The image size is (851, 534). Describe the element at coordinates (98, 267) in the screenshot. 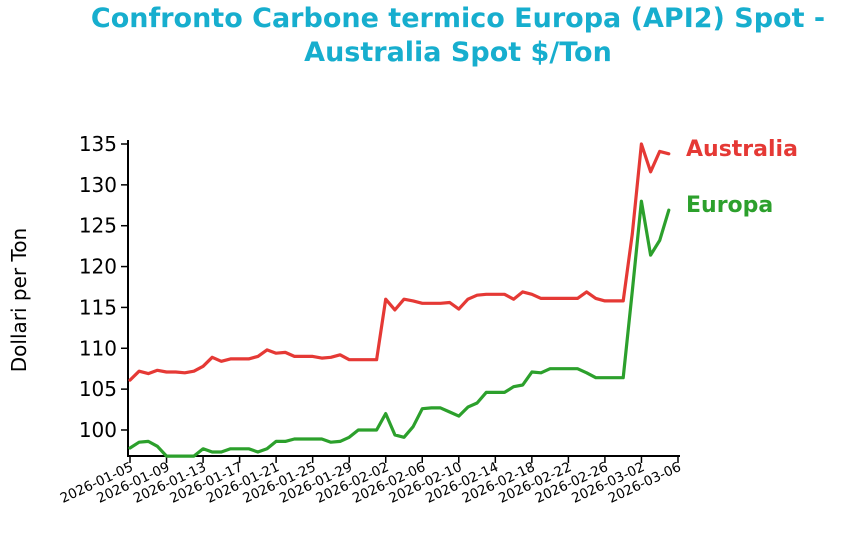

I see `y-tick-label: 120` at that location.